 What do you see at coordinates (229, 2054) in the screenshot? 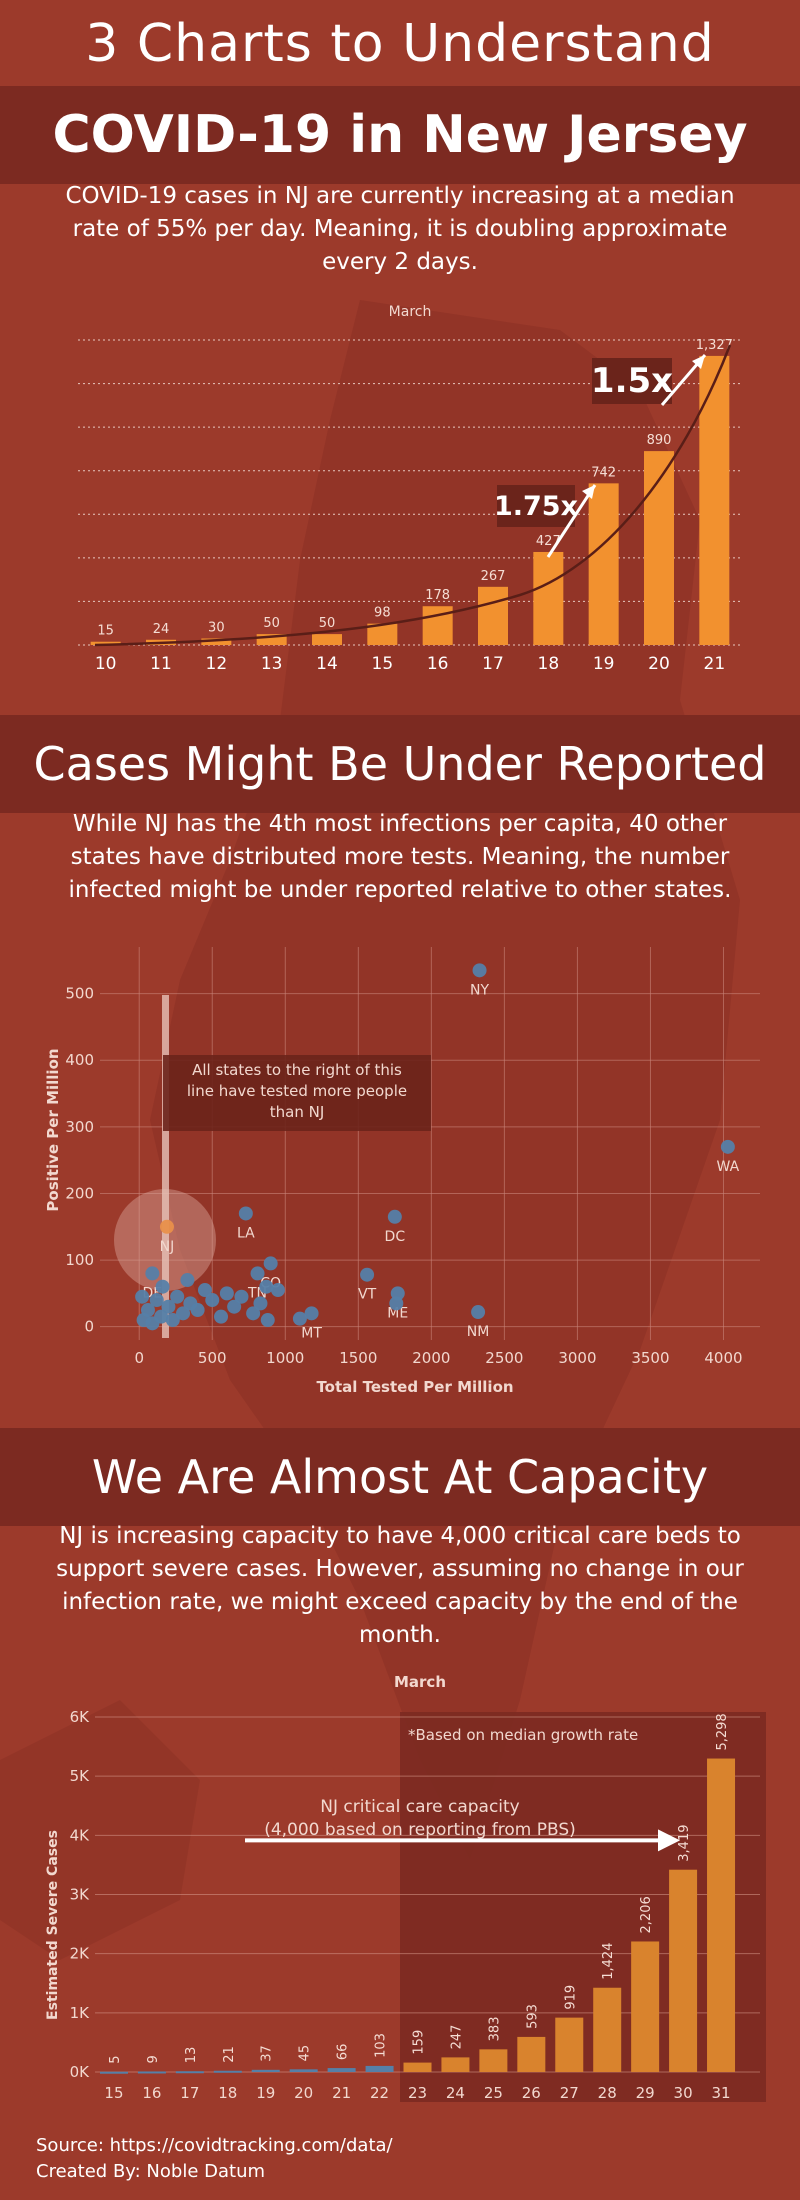
I see `chart3-value-label: 21` at bounding box center [229, 2054].